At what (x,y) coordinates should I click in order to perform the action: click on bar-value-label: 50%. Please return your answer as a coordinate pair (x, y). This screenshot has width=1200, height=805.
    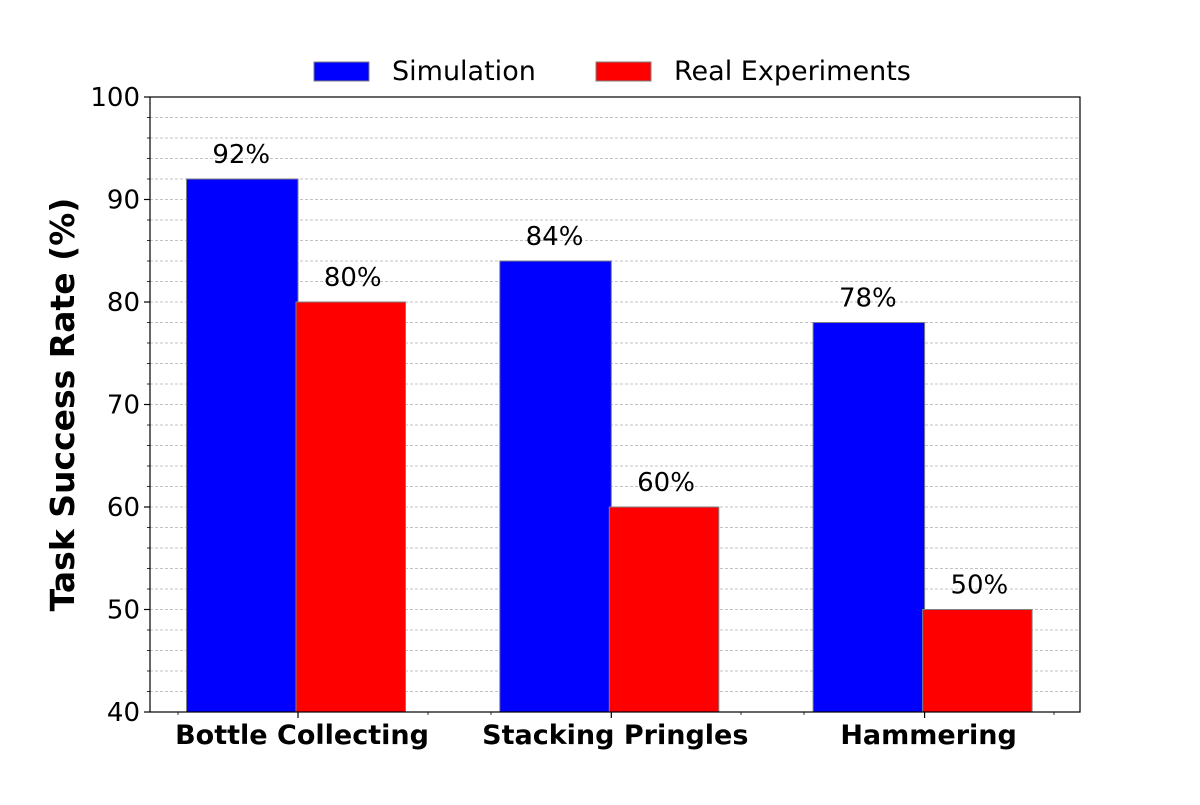
    Looking at the image, I should click on (979, 586).